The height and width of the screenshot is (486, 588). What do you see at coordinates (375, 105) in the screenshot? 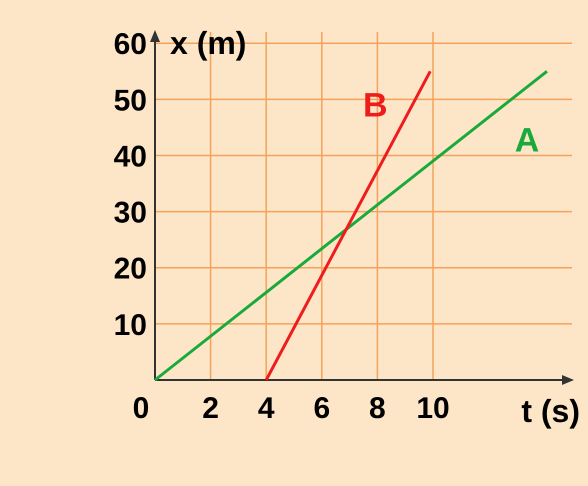
I see `series-label: B` at bounding box center [375, 105].